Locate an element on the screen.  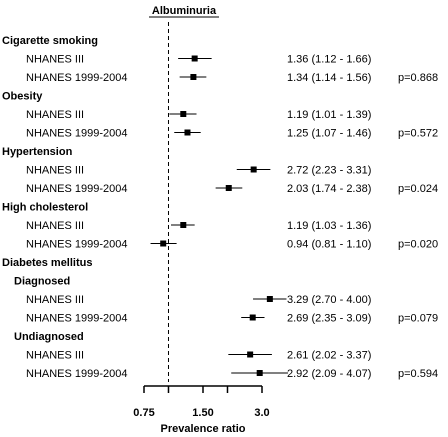
estimate-ci-text: 1.19 (1.03 - 1.36) is located at coordinates (329, 226).